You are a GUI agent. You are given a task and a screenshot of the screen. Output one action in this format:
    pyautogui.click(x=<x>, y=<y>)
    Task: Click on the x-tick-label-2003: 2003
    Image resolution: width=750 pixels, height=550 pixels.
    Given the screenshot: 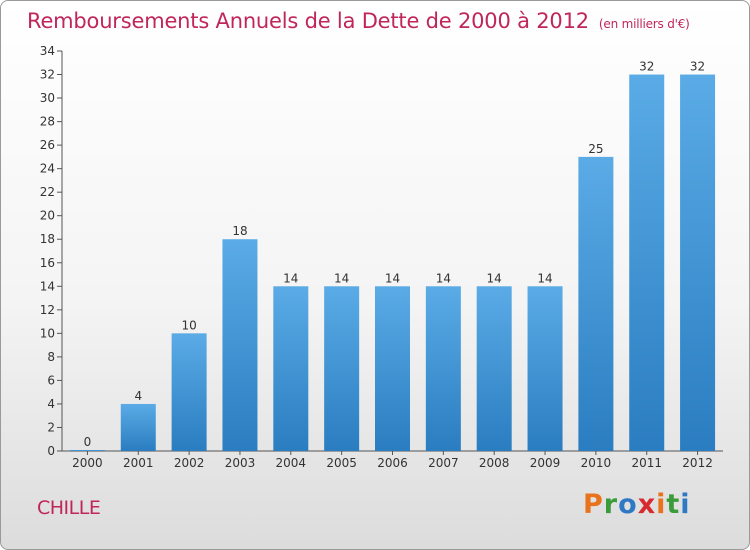 What is the action you would take?
    pyautogui.click(x=240, y=463)
    